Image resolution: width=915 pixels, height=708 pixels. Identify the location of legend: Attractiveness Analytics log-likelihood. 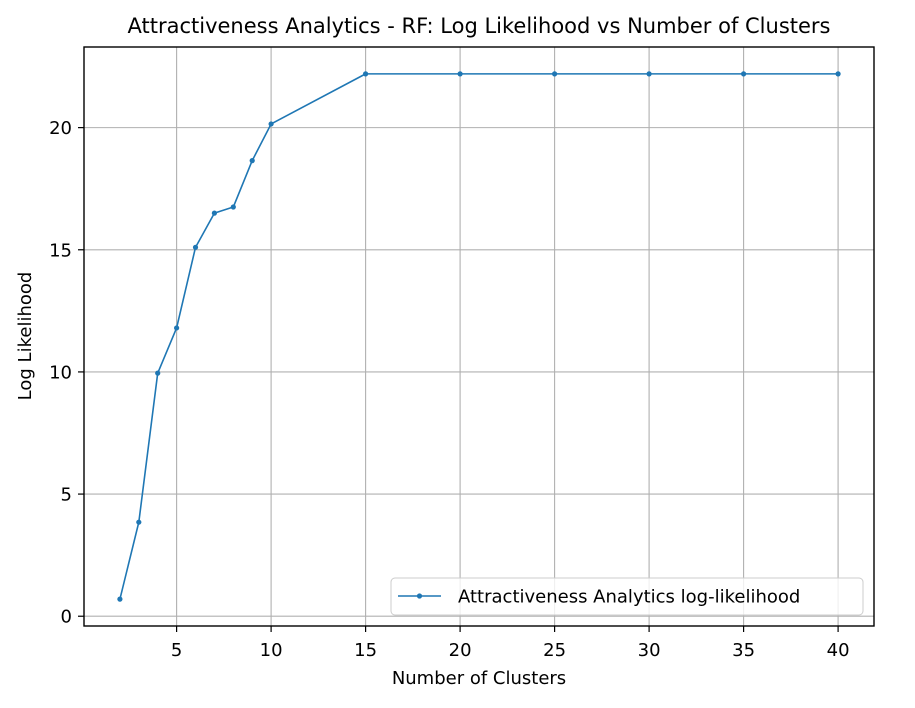
(627, 596).